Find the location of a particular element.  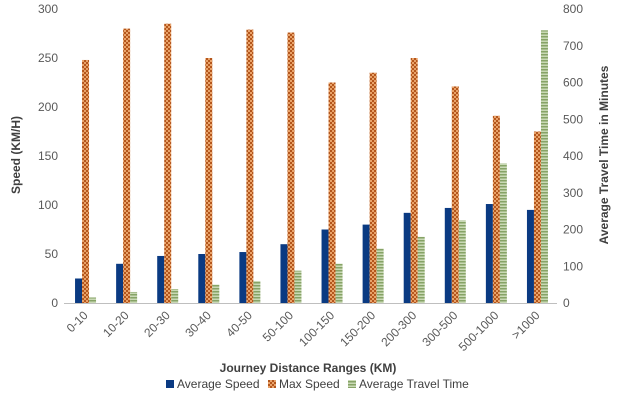

x-tick-label: 200-300 is located at coordinates (398, 328).